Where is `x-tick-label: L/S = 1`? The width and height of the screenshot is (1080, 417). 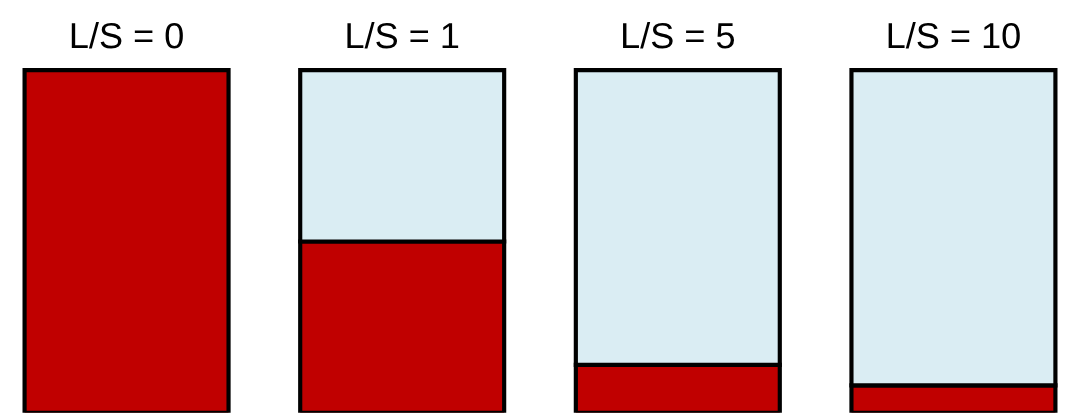
x-tick-label: L/S = 1 is located at coordinates (403, 35).